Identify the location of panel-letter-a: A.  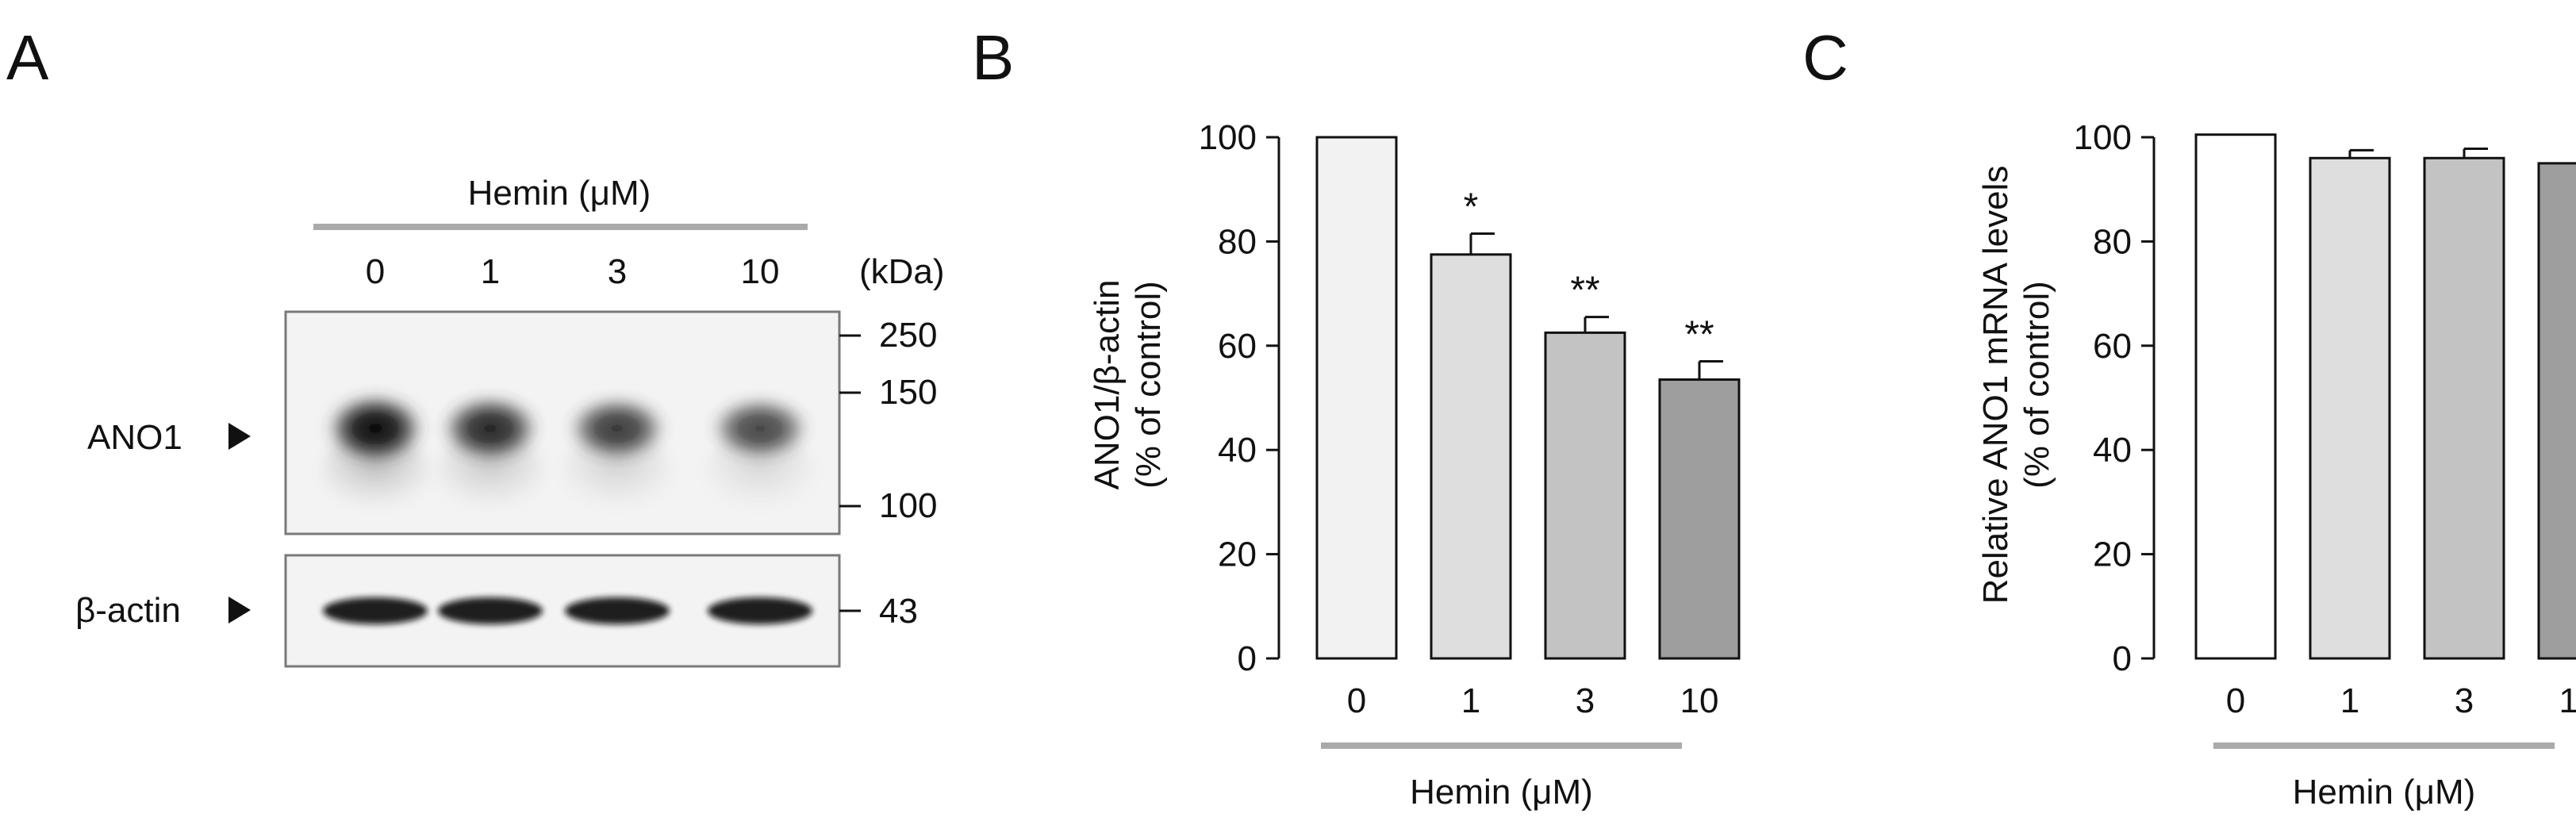
(27, 57).